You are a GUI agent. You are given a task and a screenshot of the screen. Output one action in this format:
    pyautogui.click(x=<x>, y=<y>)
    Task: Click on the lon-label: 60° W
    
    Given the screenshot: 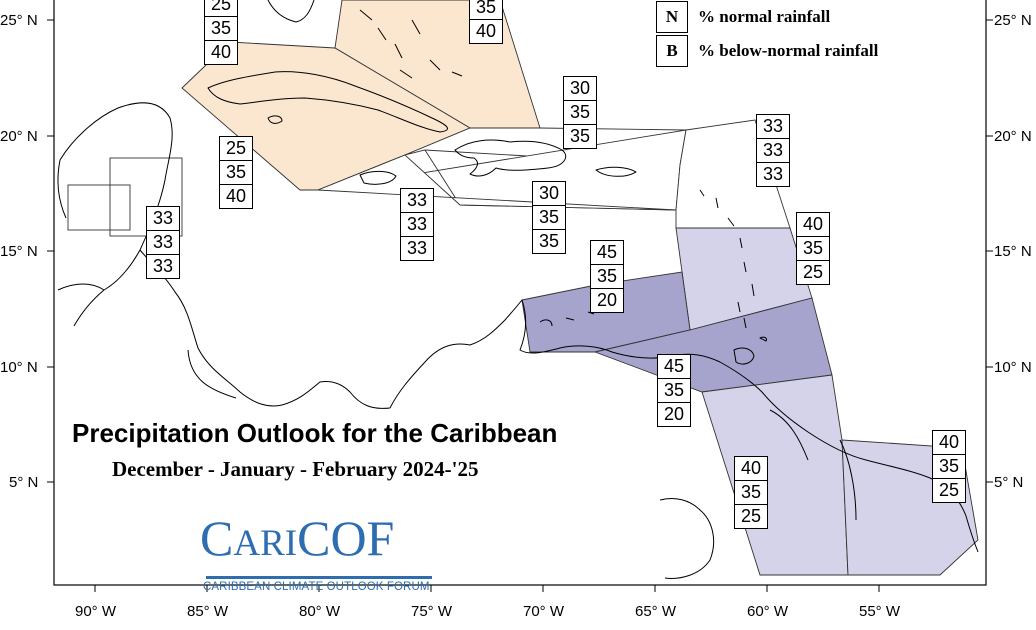 What is the action you would take?
    pyautogui.click(x=768, y=611)
    